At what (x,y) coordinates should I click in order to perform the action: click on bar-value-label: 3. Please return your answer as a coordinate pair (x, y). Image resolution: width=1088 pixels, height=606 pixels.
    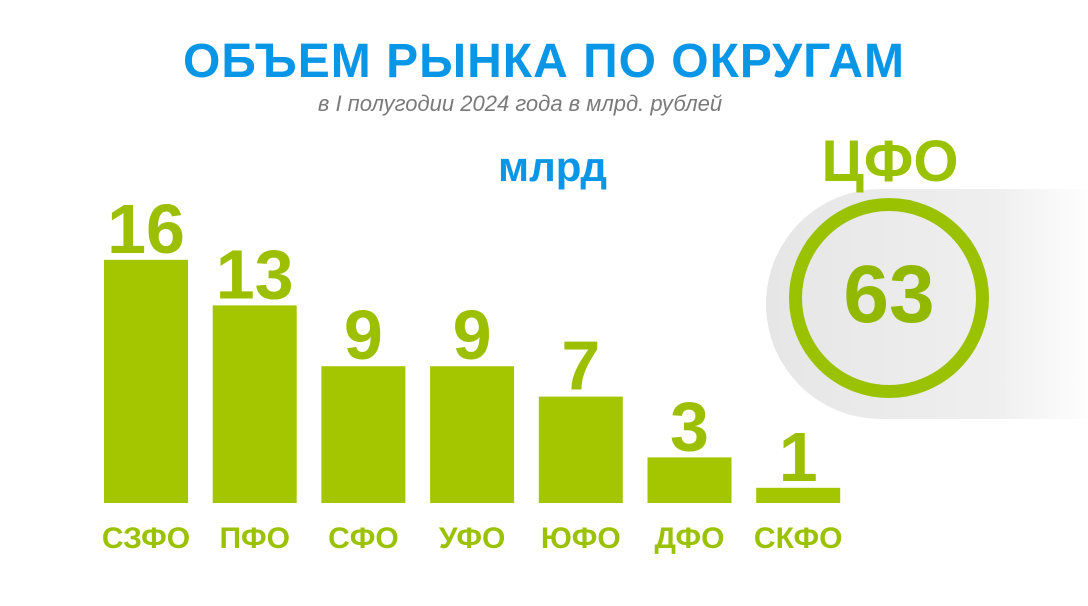
    Looking at the image, I should click on (689, 426).